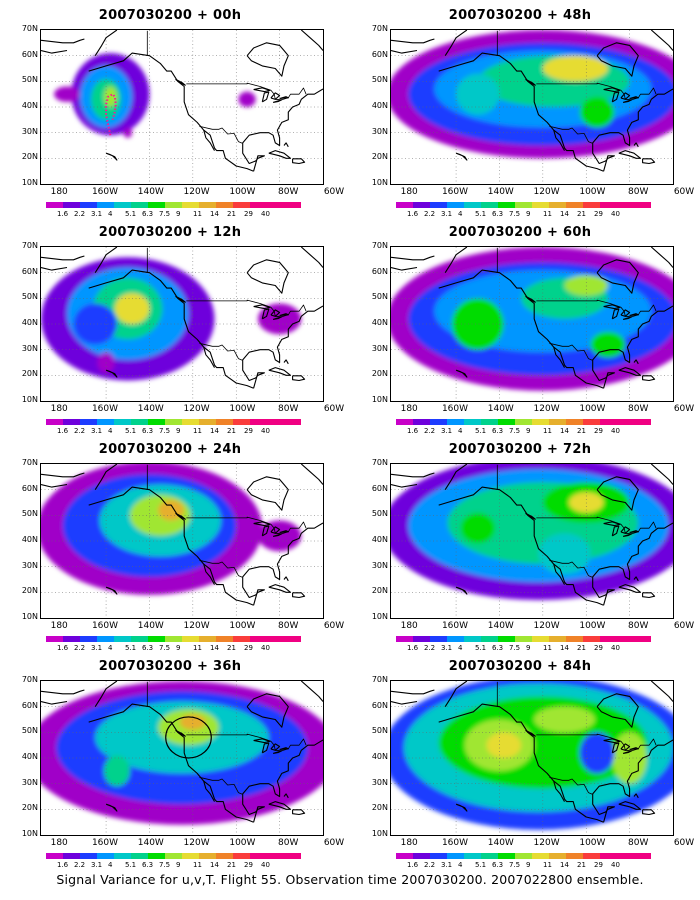  I want to click on lon-tick-label: 180, so click(409, 626).